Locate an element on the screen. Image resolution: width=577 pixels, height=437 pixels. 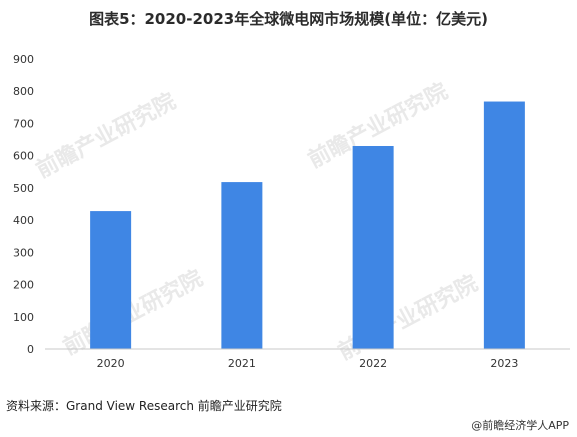
x-axis: 2020 2021 2022 2023 is located at coordinates (307, 359).